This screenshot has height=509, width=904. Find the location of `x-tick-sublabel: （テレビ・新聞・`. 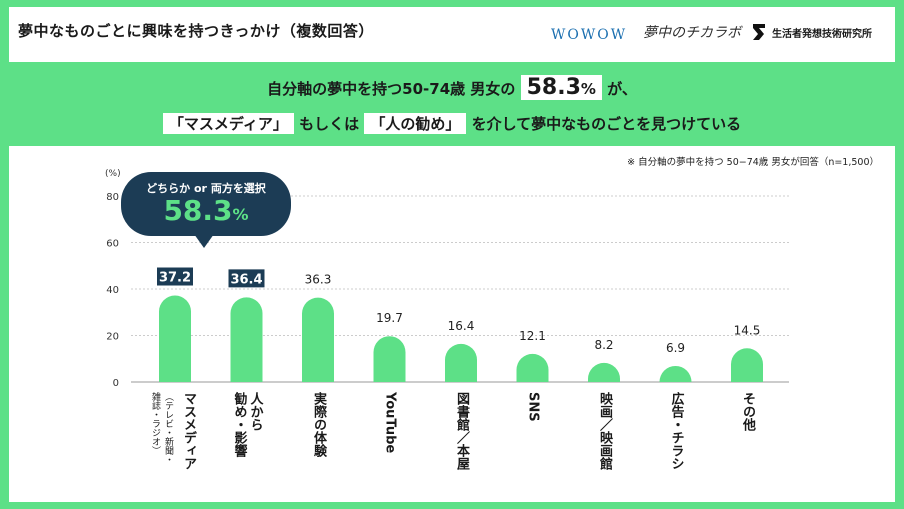

x-tick-sublabel: （テレビ・新聞・ is located at coordinates (168, 428).